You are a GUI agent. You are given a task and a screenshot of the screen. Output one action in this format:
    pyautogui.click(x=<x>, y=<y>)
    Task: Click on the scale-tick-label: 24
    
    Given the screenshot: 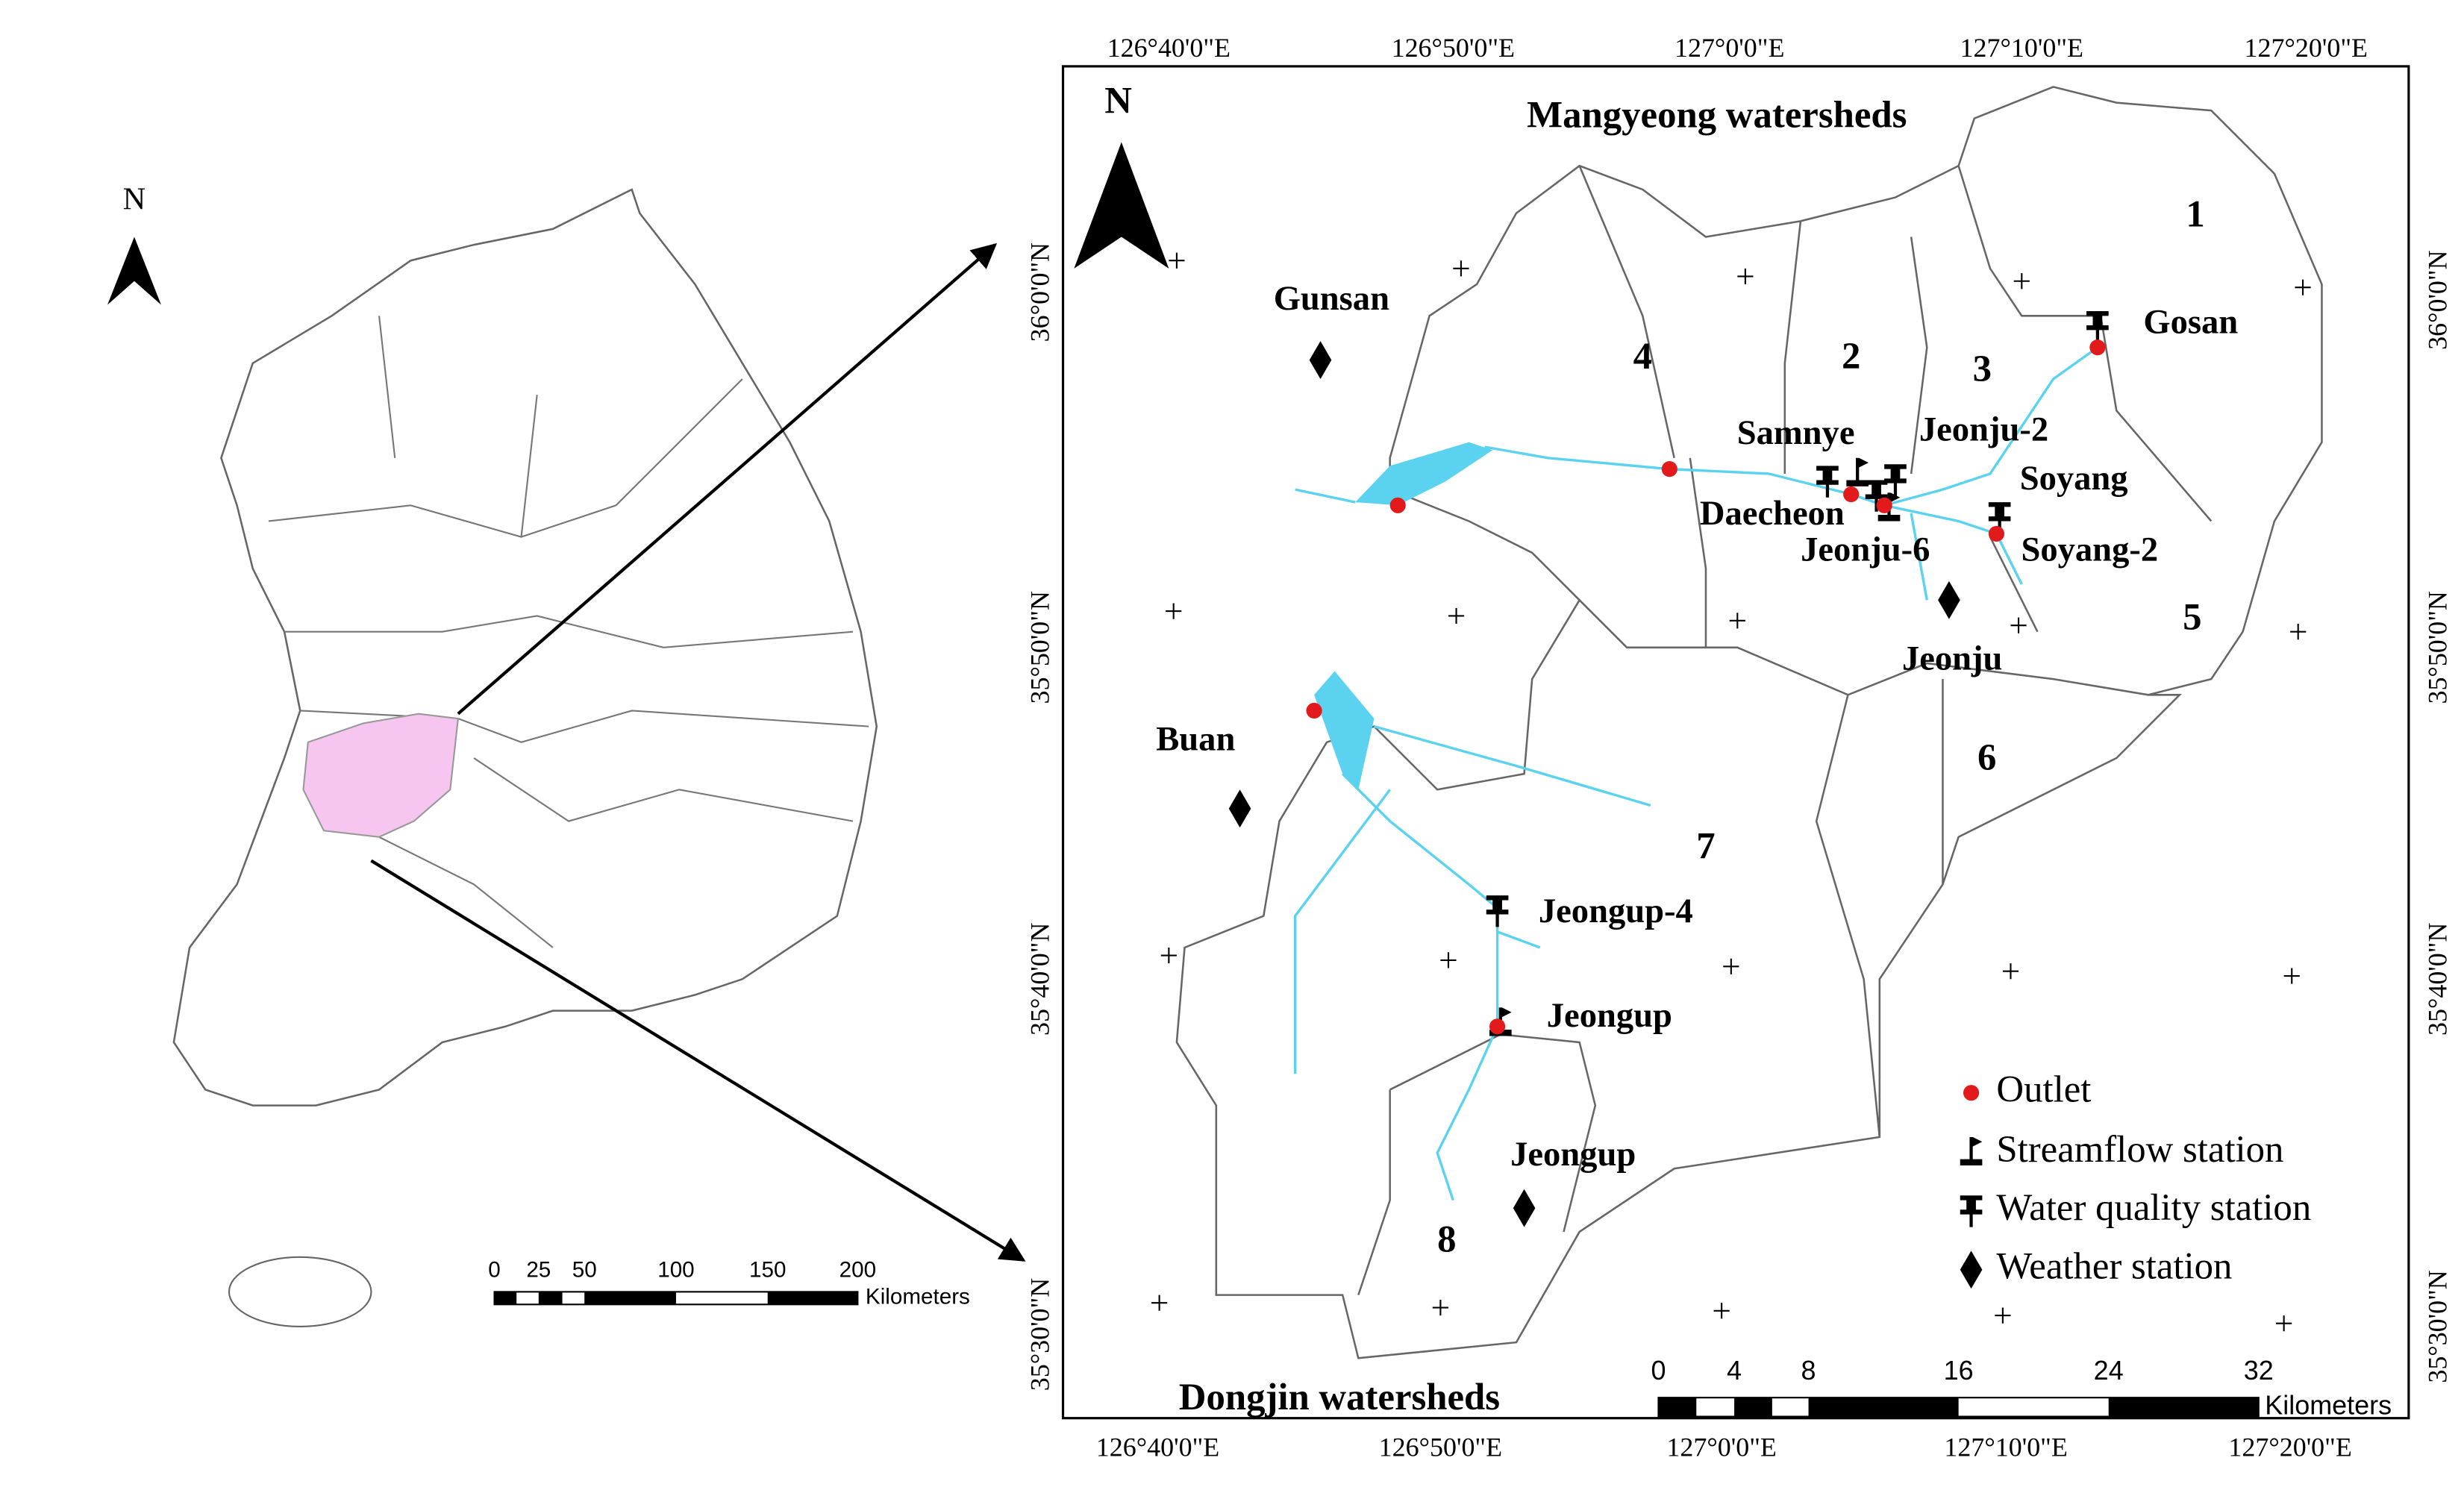 What is the action you would take?
    pyautogui.click(x=2109, y=1370)
    